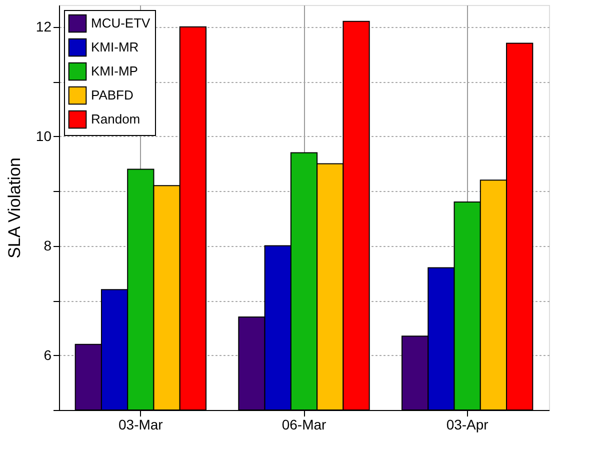 This screenshot has height=458, width=593. What do you see at coordinates (44, 136) in the screenshot?
I see `y-tick-label: 10` at bounding box center [44, 136].